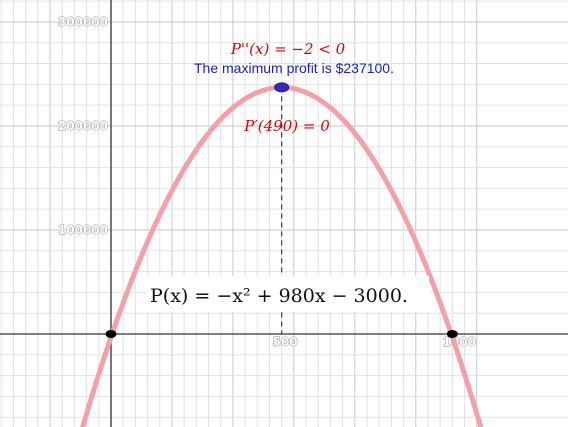 The width and height of the screenshot is (568, 427). What do you see at coordinates (83, 126) in the screenshot?
I see `y-tick-label: 200000` at bounding box center [83, 126].